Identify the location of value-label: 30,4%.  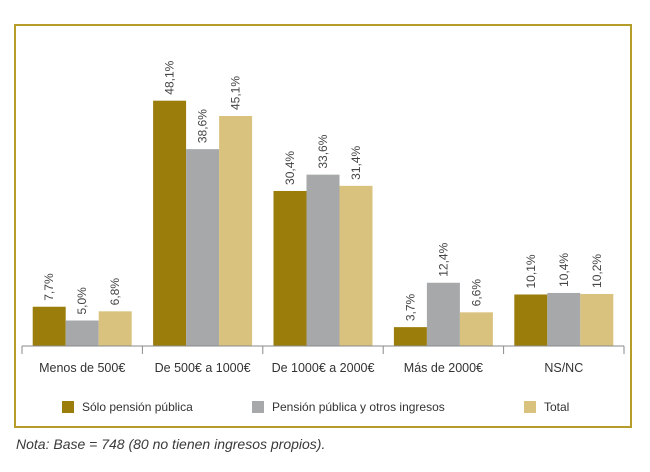
(290, 168).